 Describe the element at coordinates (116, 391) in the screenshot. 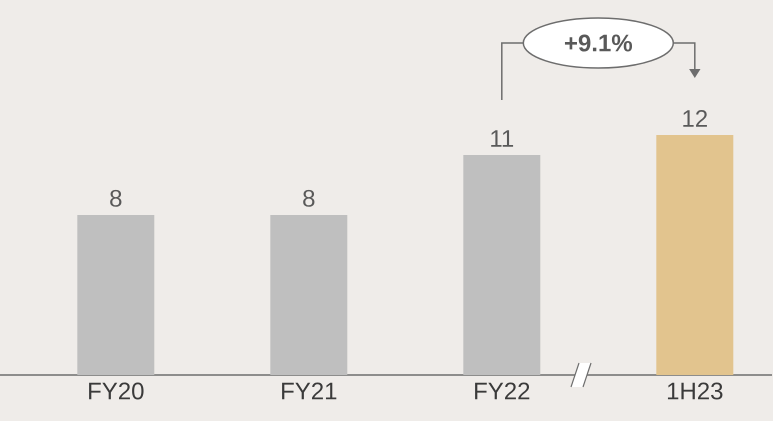

I see `x-tick-label: FY20` at that location.